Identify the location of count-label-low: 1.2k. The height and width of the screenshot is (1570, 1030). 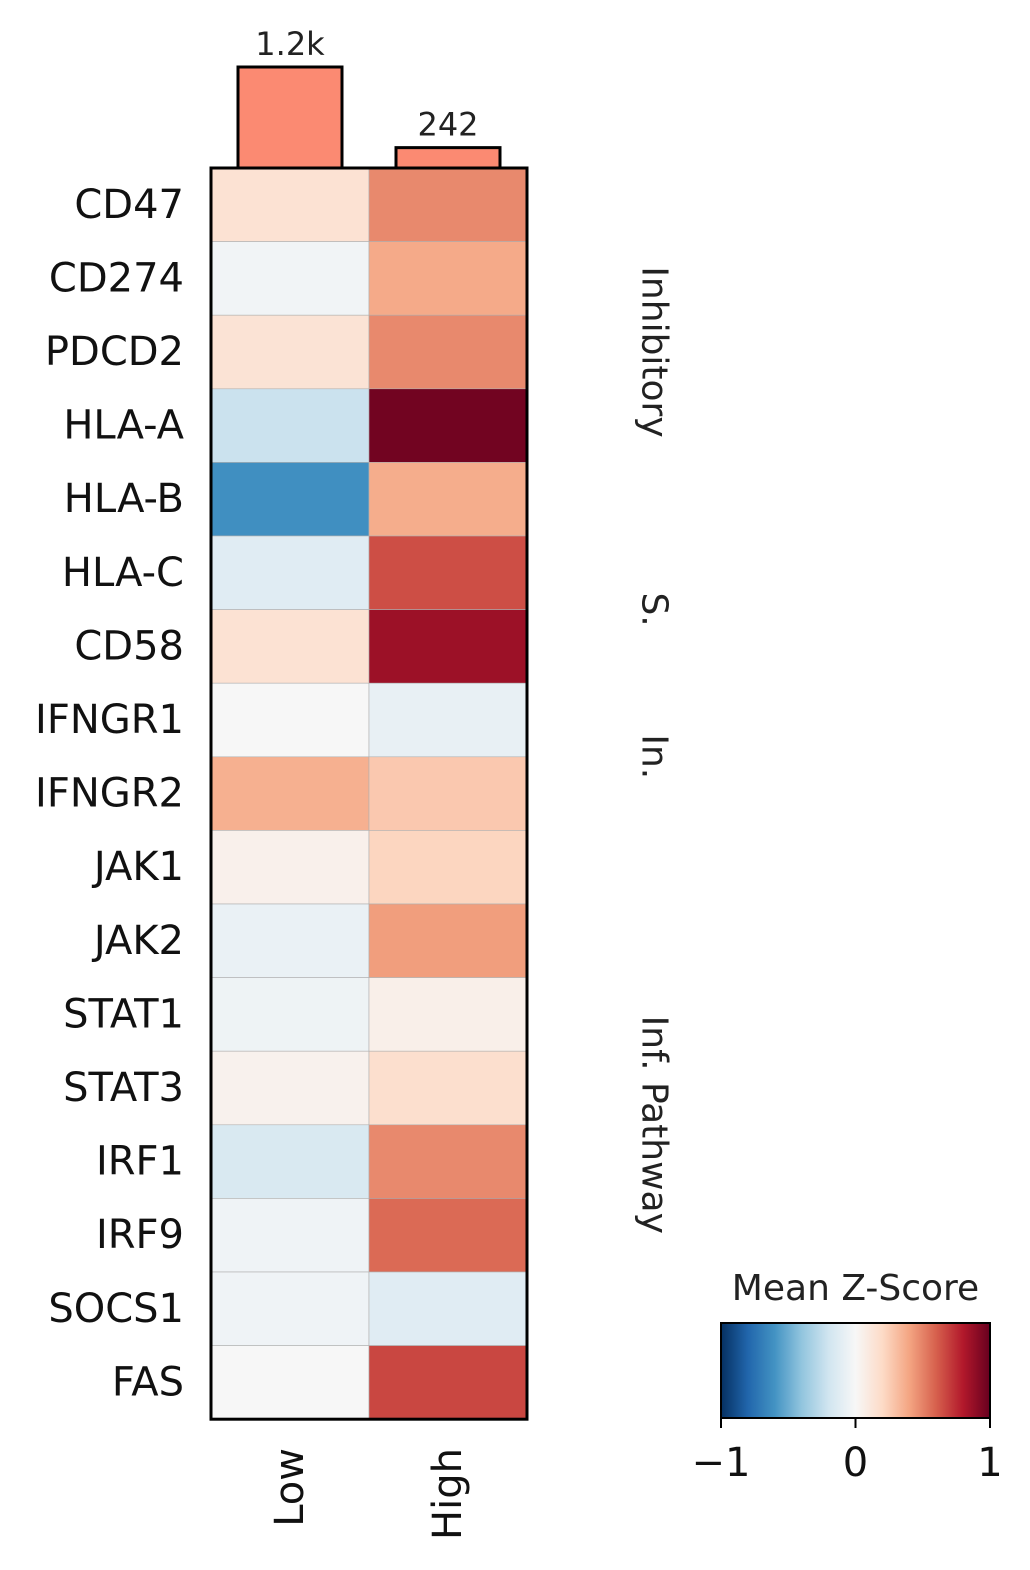
(290, 44).